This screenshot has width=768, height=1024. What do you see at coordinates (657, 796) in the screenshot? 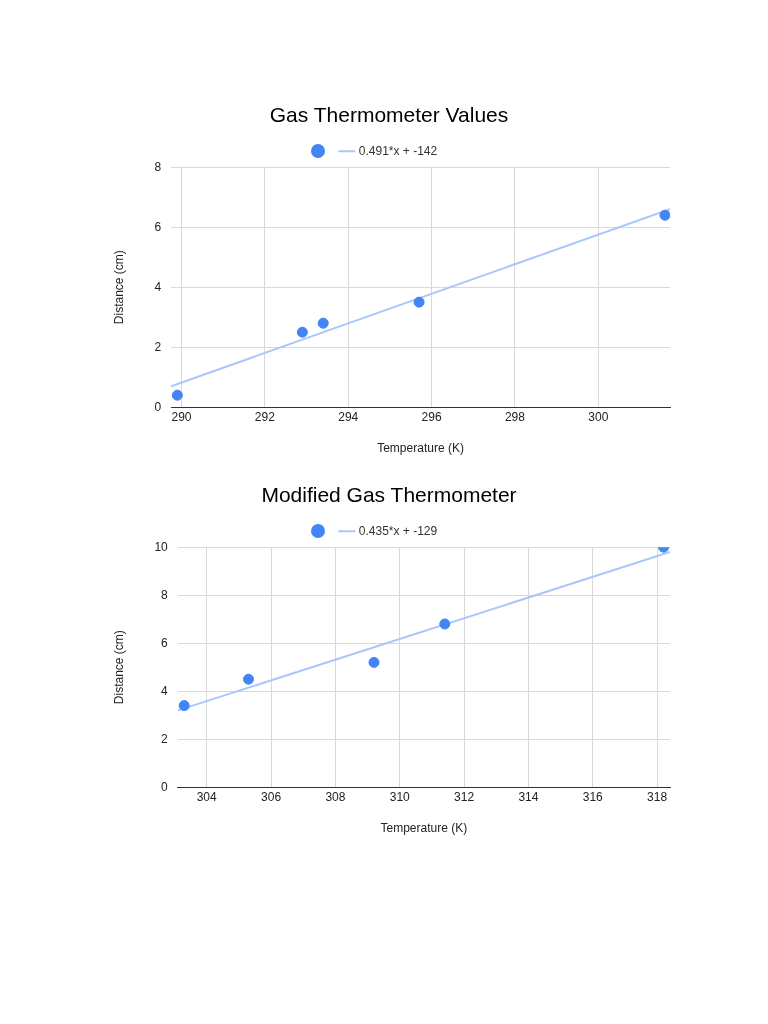
I see `x-tick-label: 318` at bounding box center [657, 796].